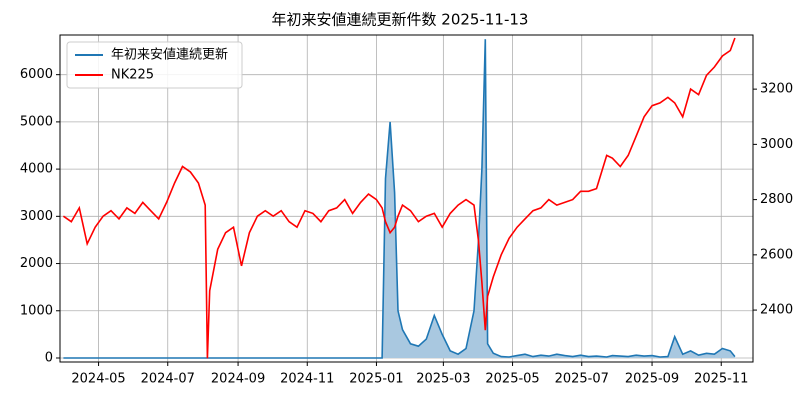 The image size is (800, 404). What do you see at coordinates (49, 357) in the screenshot?
I see `y-tick-label: 0` at bounding box center [49, 357].